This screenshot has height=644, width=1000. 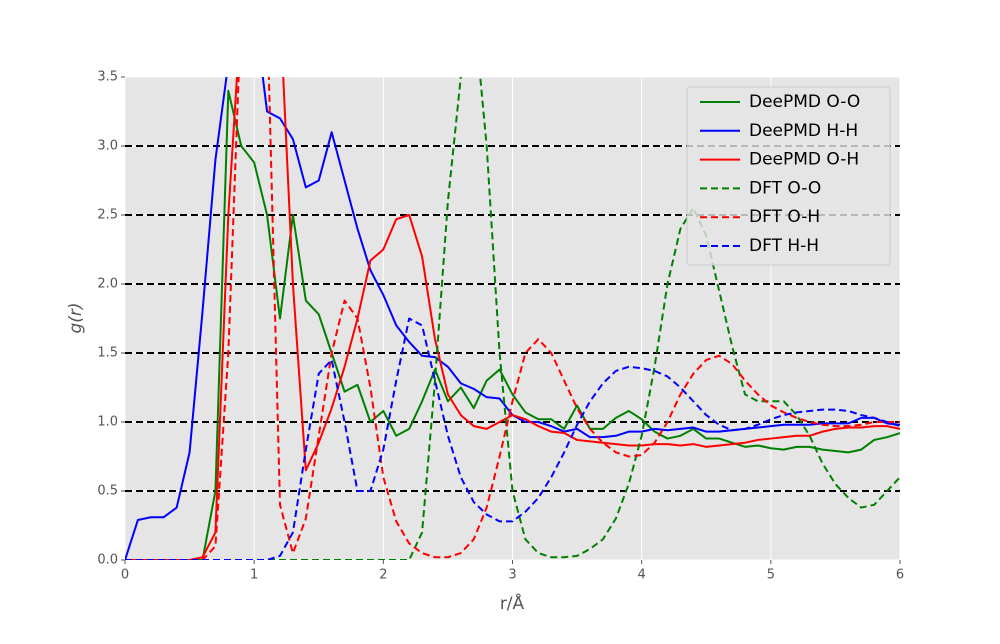 I want to click on y-tick-label: 1.5, so click(x=107, y=353).